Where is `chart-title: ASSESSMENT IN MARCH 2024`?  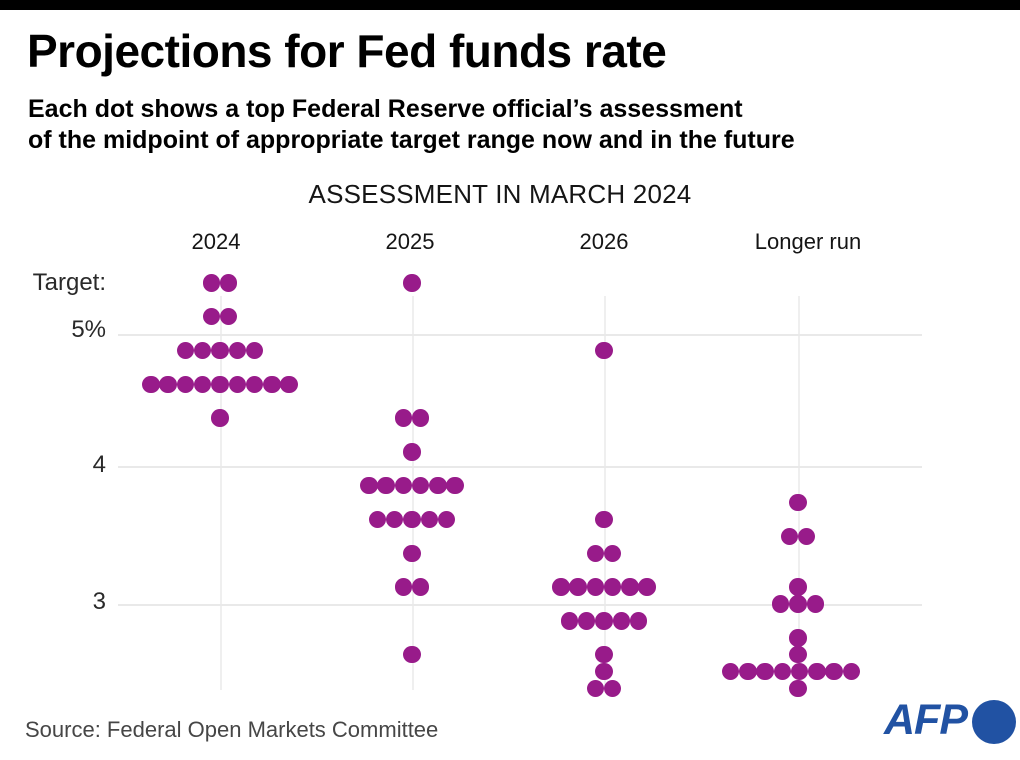 chart-title: ASSESSMENT IN MARCH 2024 is located at coordinates (500, 194).